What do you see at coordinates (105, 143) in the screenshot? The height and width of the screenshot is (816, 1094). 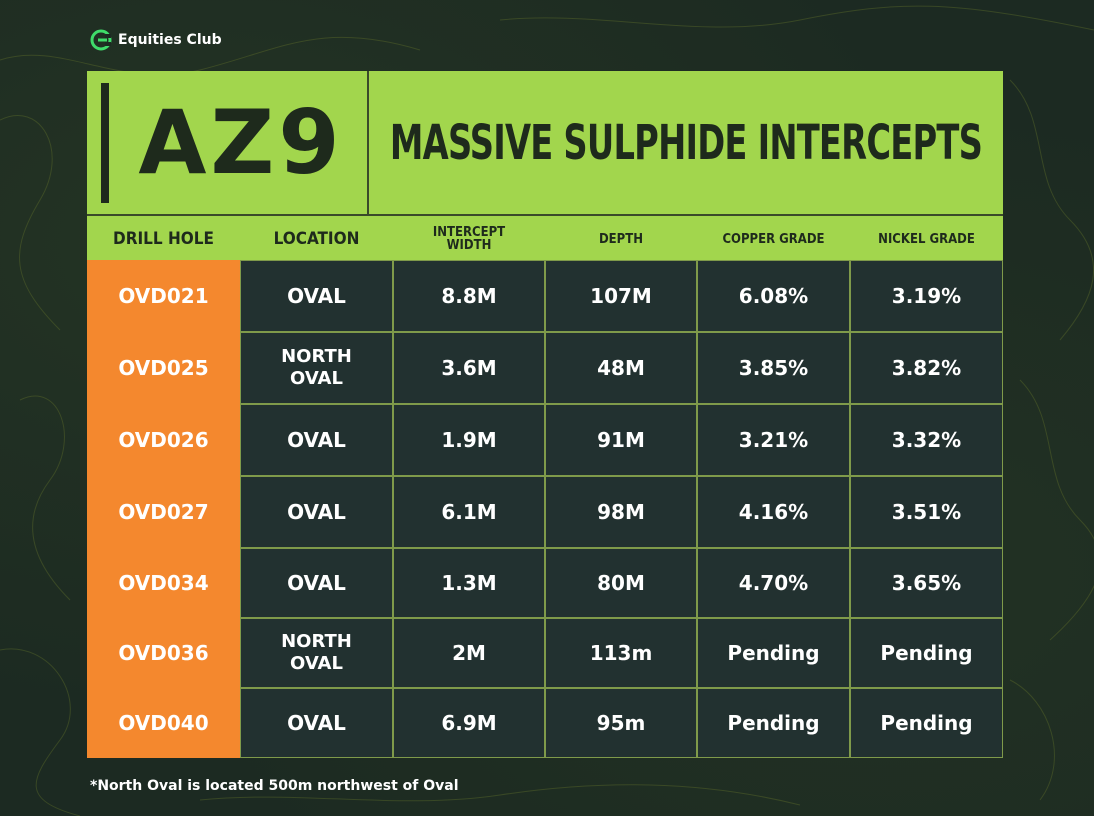 I see `title-accent-bar` at bounding box center [105, 143].